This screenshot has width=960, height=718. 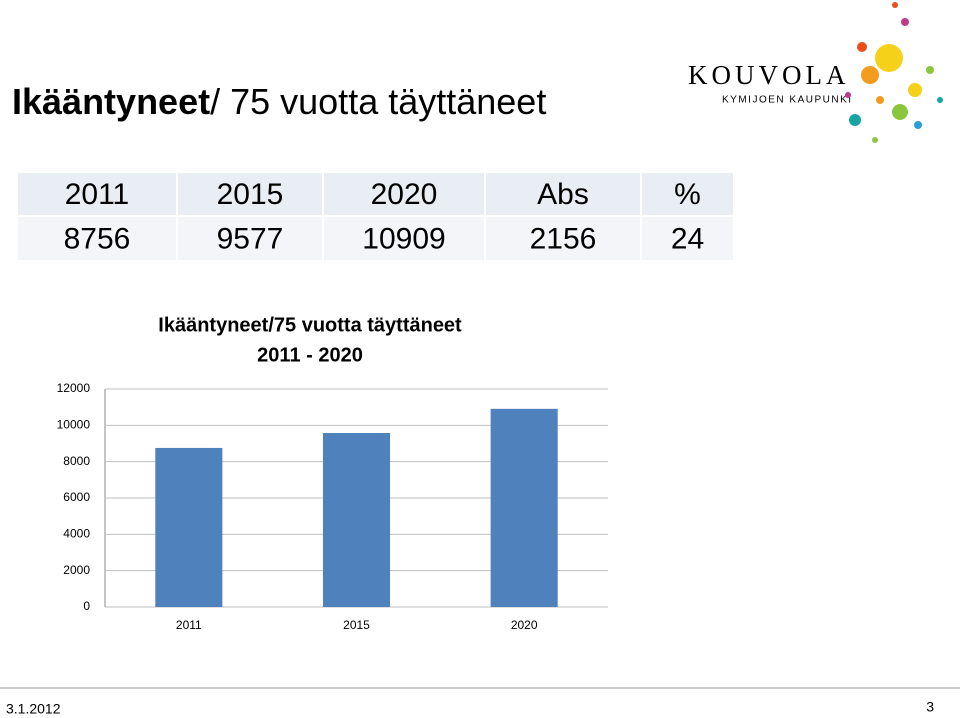 I want to click on logo: KOUVOLA KYMIJOEN KAUPUNKI, so click(x=815, y=72).